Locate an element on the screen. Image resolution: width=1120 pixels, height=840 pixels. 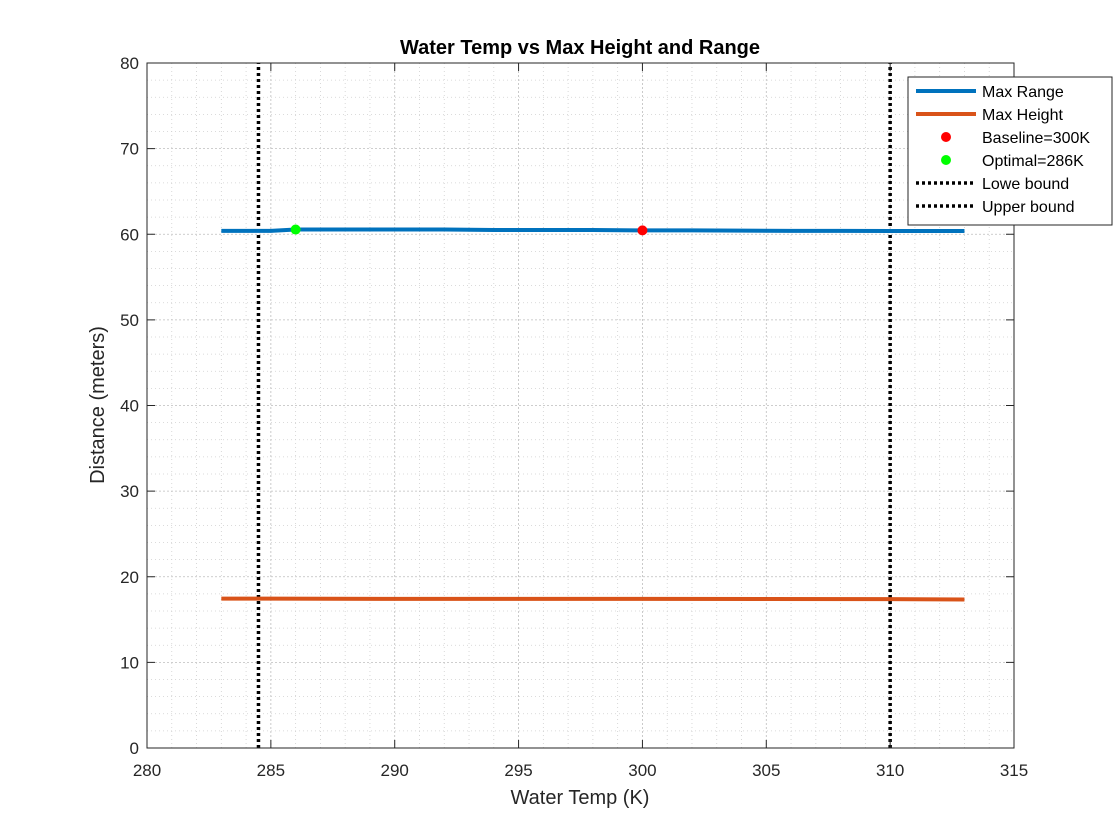
x-tick-label: 285 is located at coordinates (271, 770).